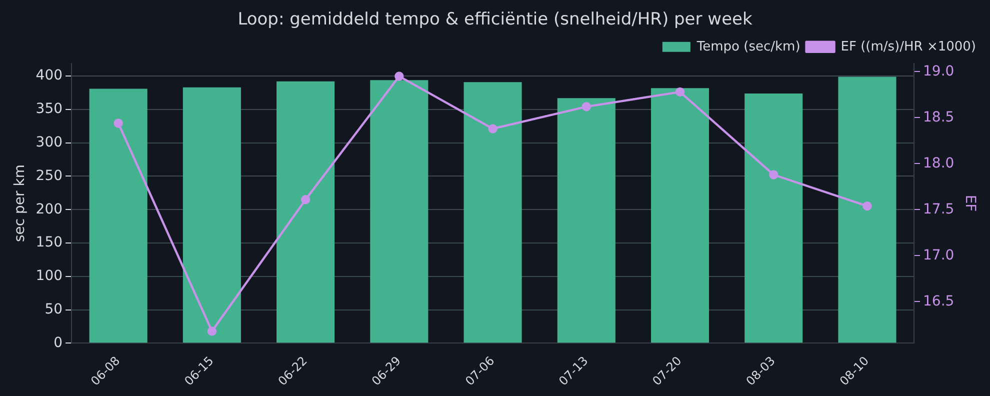  What do you see at coordinates (49, 242) in the screenshot?
I see `y-tick-label: 150` at bounding box center [49, 242].